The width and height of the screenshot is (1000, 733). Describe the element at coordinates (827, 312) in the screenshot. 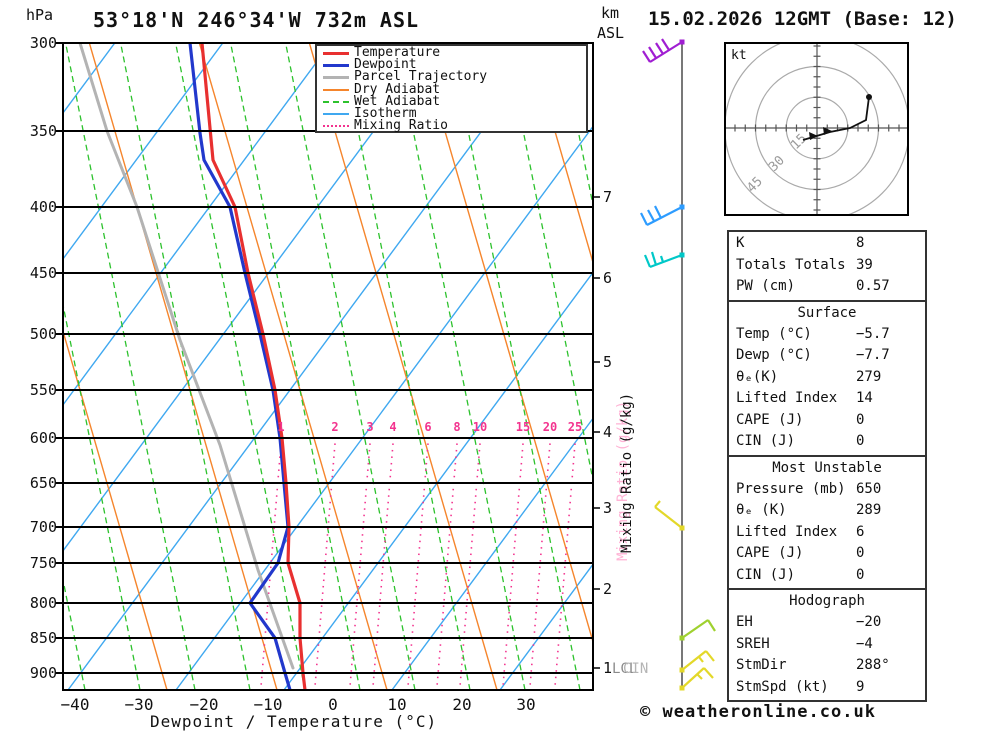

I see `table-section-title: Surface` at that location.